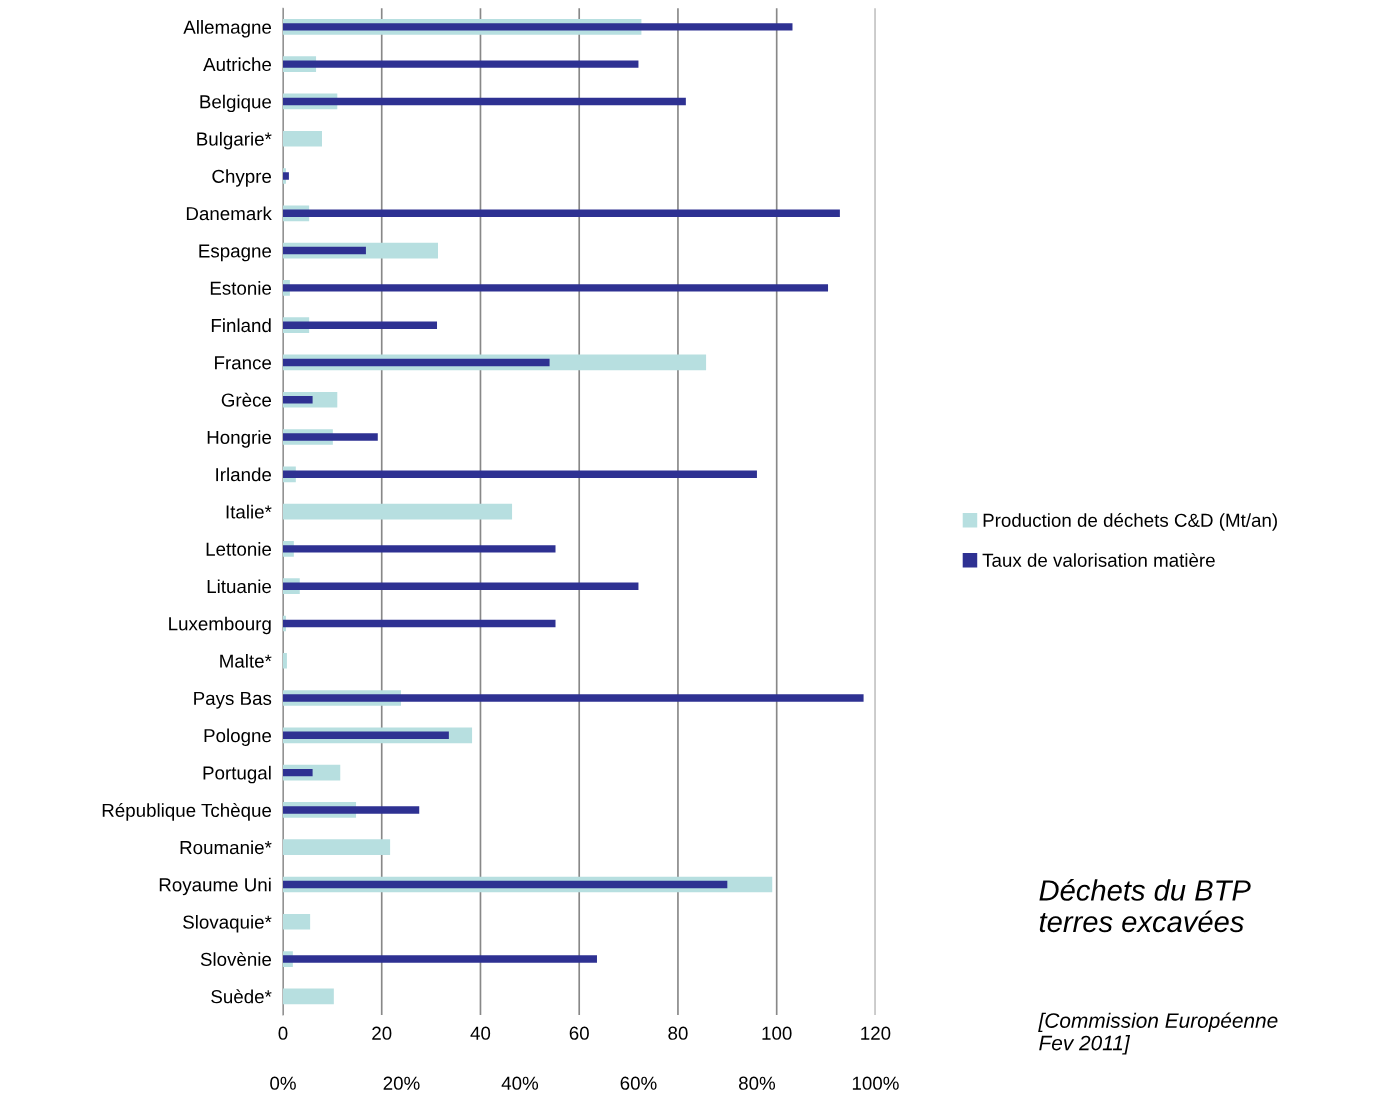  I want to click on y-tick-label: Danemark, so click(229, 213).